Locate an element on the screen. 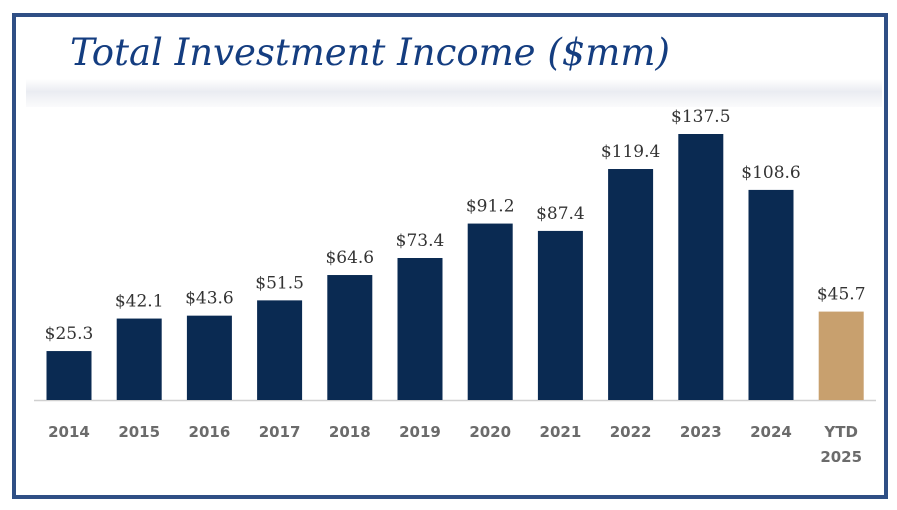 Image resolution: width=897 pixels, height=510 pixels. bar-2014 is located at coordinates (69, 375).